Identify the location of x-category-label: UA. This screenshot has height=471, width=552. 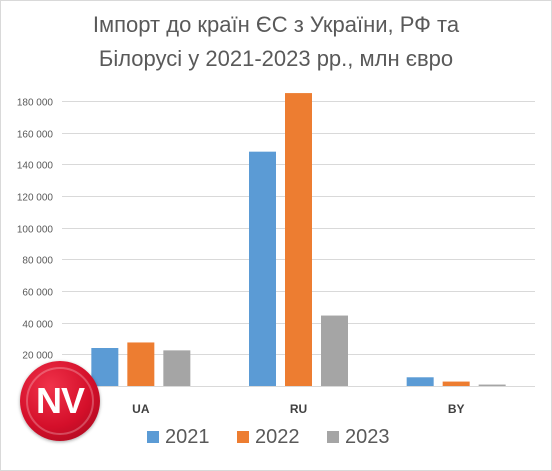
(141, 409).